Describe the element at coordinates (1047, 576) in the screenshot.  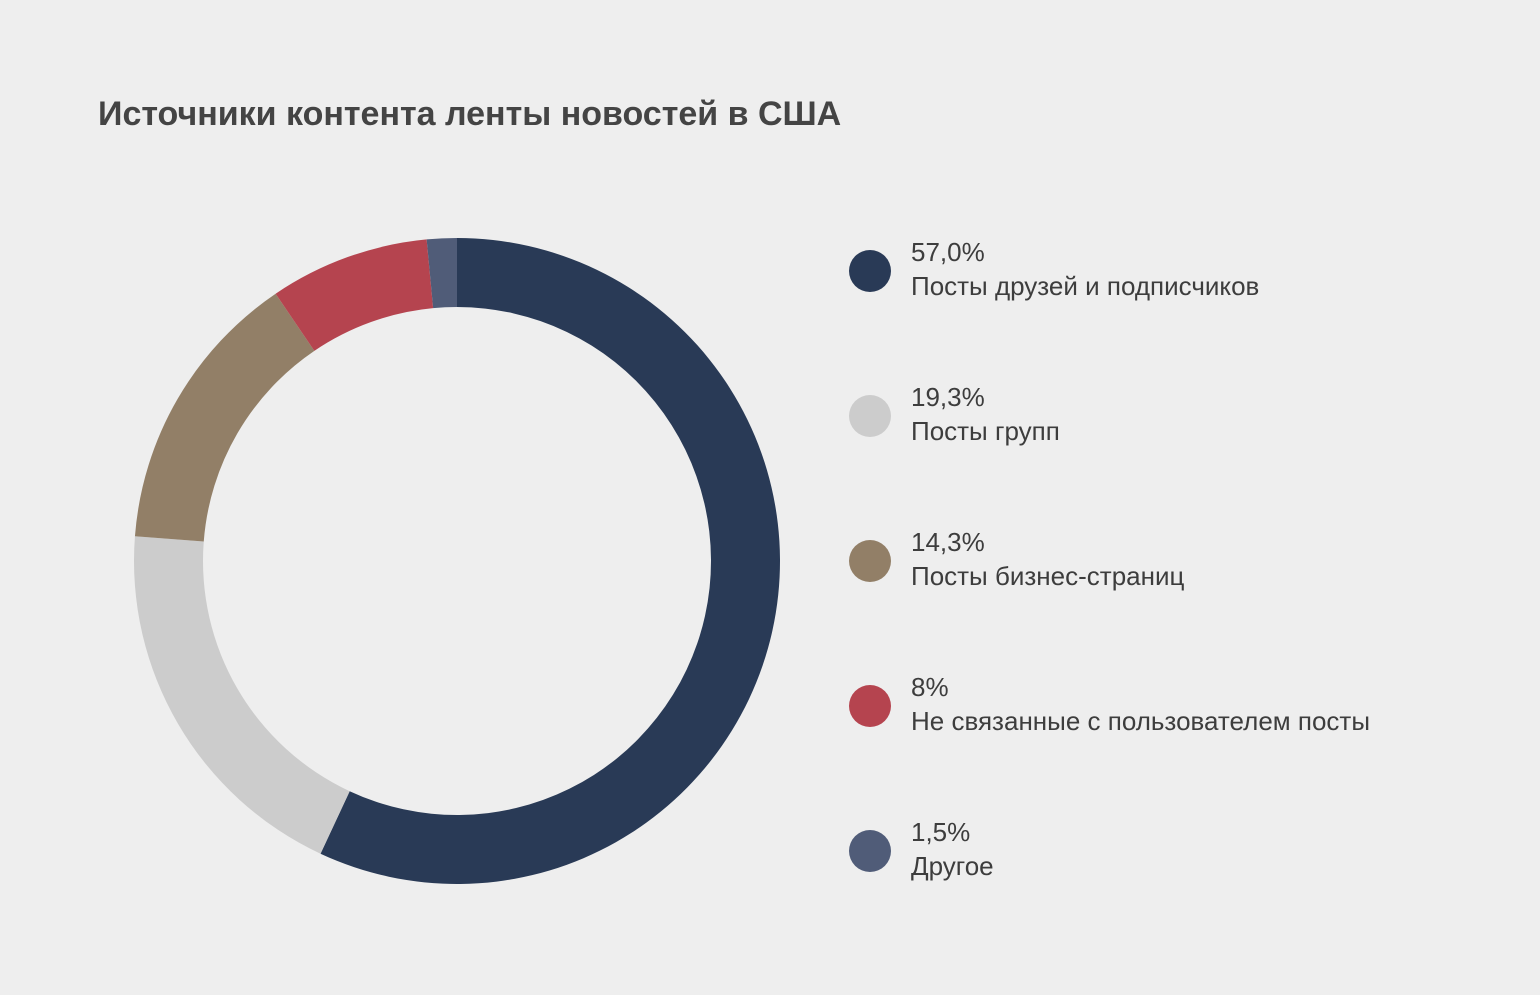
I see `legend-label: Посты бизнес-страниц` at that location.